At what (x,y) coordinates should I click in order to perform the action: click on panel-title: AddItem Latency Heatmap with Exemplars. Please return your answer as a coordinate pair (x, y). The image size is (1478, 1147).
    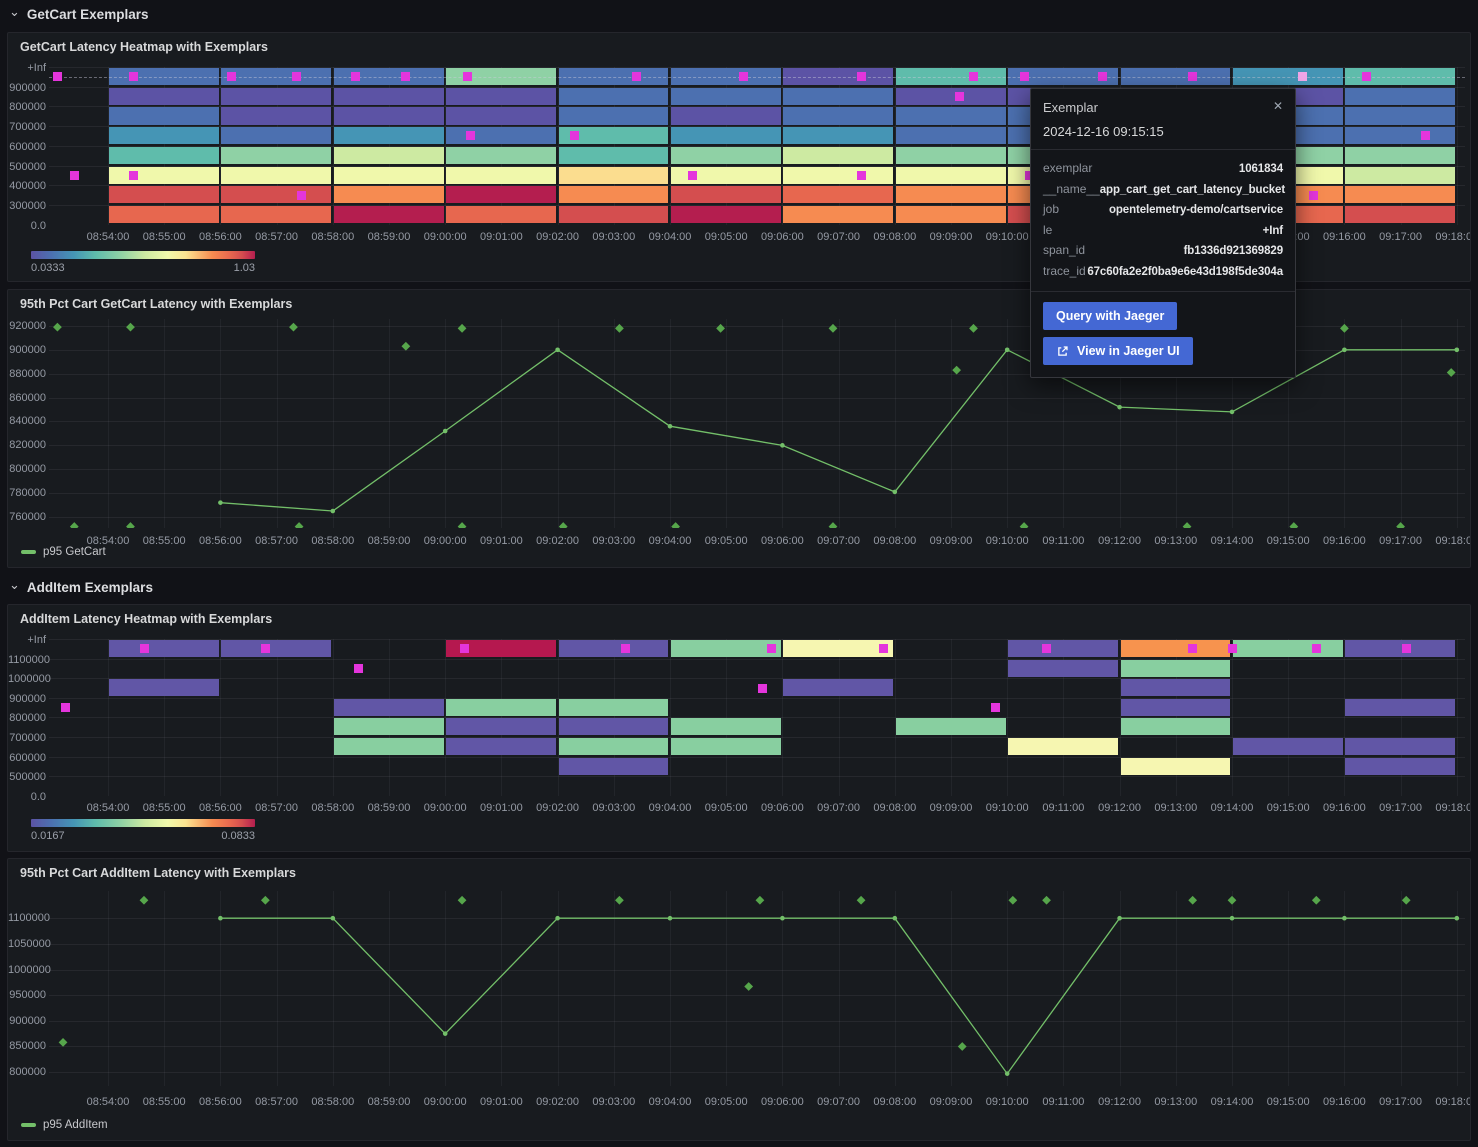
    Looking at the image, I should click on (146, 619).